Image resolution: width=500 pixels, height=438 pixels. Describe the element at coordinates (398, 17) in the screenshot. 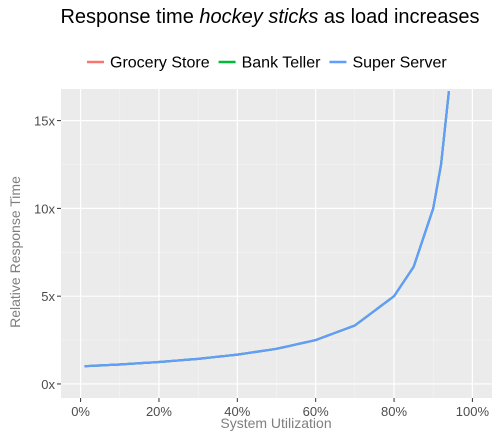

I see `title-after: as load increases` at that location.